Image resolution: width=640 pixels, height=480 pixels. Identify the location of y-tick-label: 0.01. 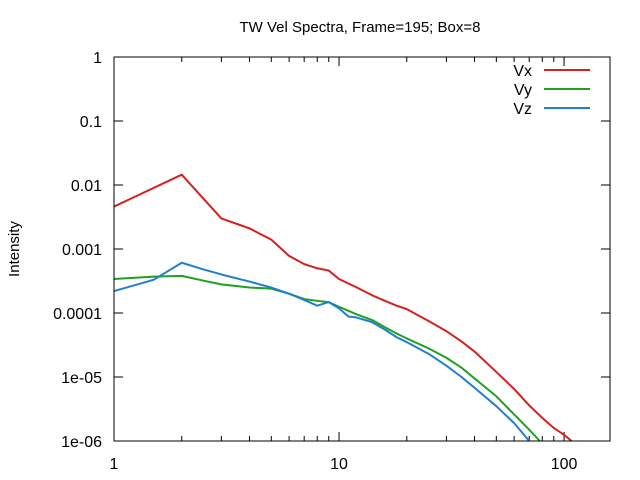
(86, 186).